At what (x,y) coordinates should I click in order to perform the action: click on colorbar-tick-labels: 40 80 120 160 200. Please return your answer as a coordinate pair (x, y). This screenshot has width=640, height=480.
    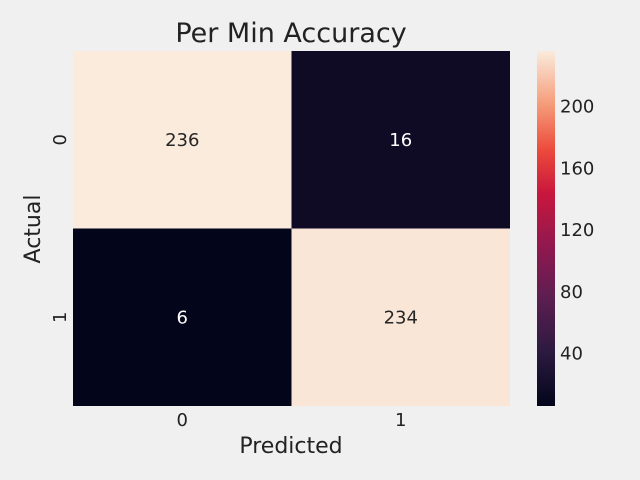
    Looking at the image, I should click on (577, 231).